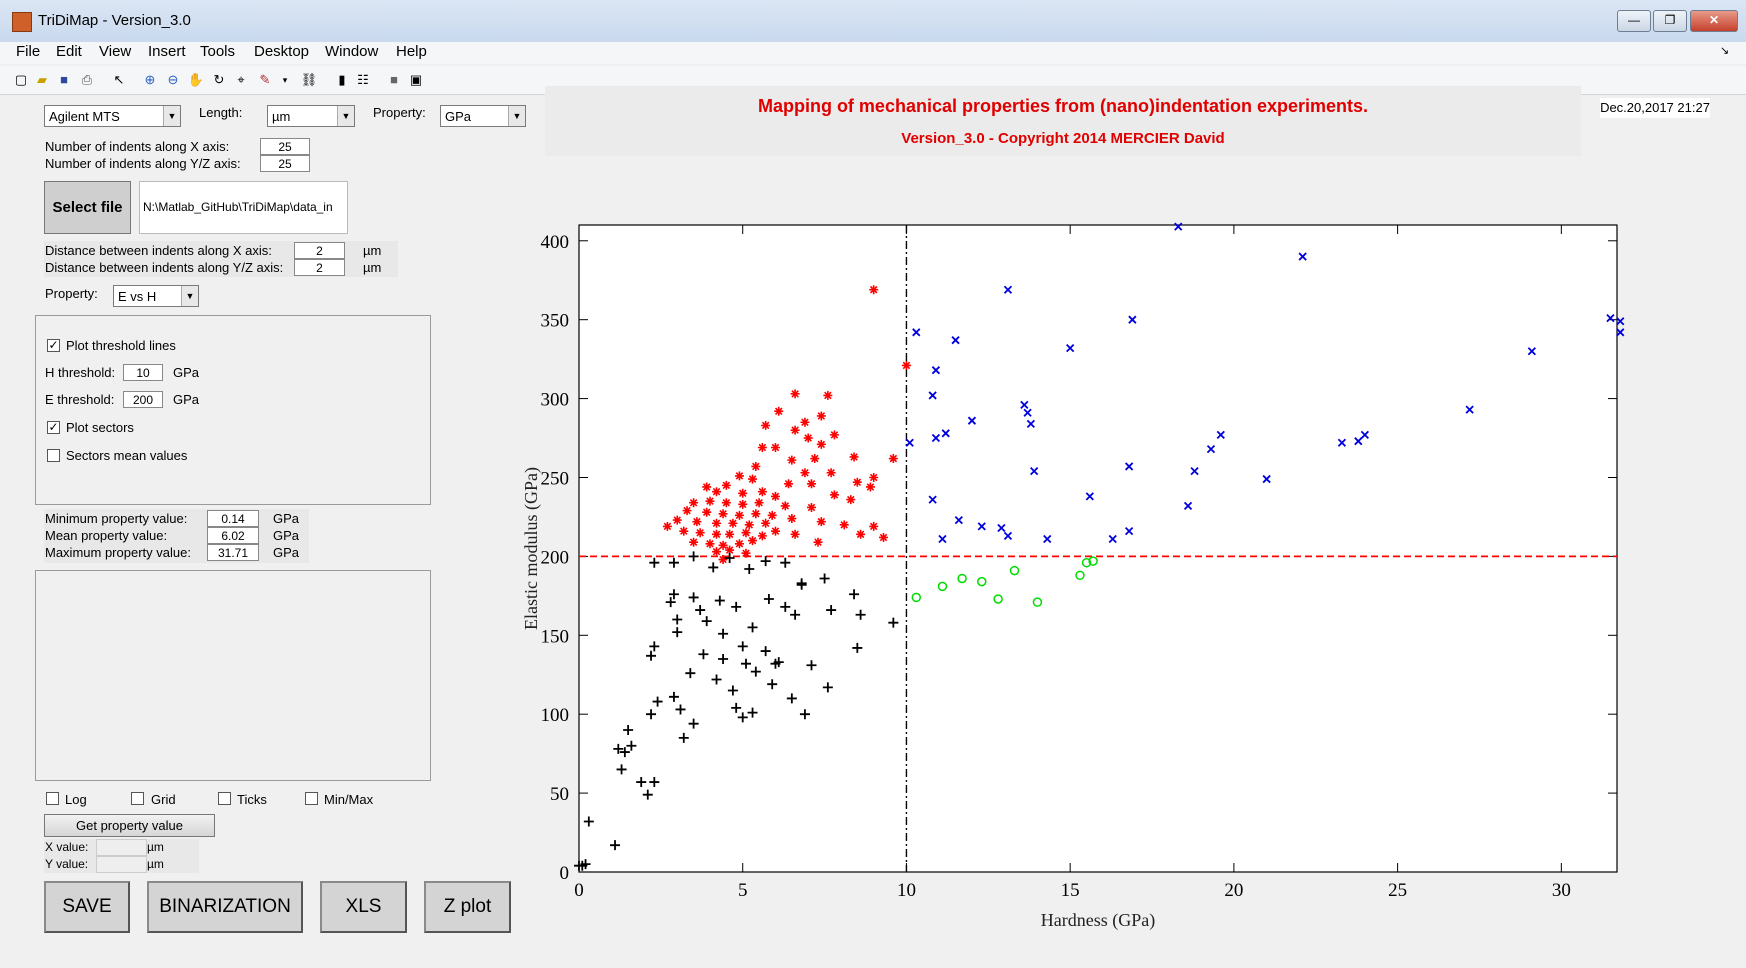 The width and height of the screenshot is (1746, 968). I want to click on property-unit-select: GPa ▼, so click(483, 116).